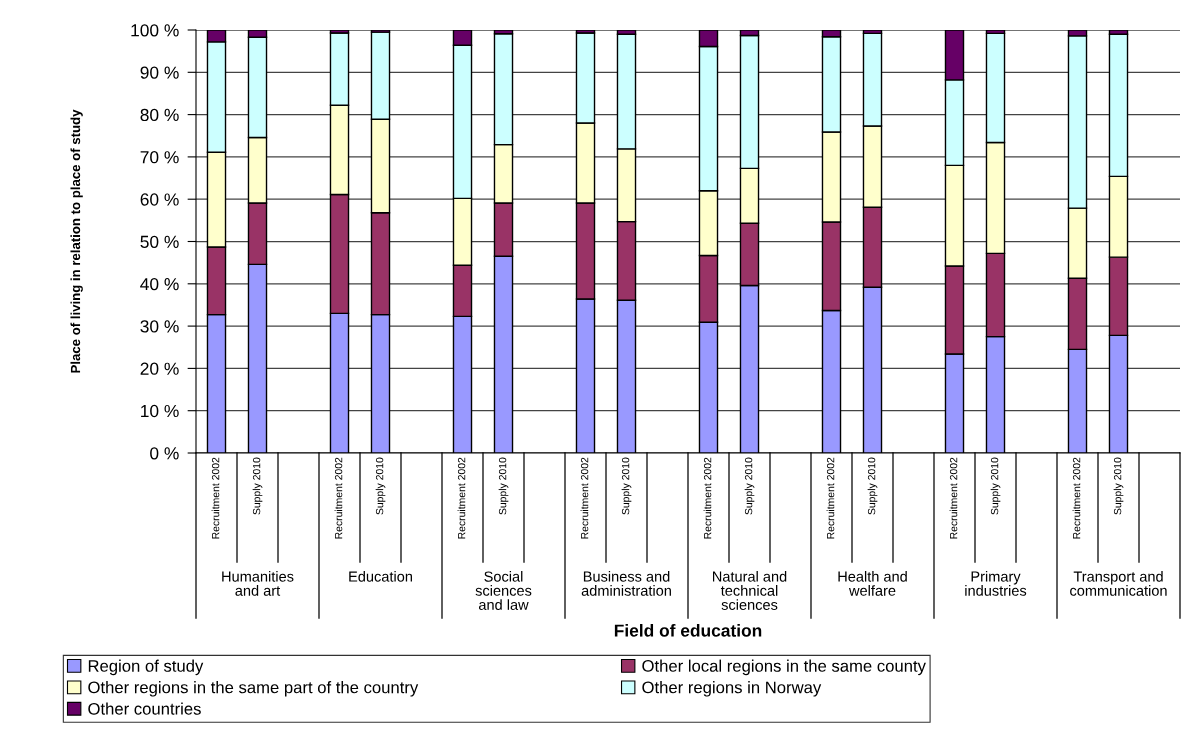 The height and width of the screenshot is (731, 1196). What do you see at coordinates (996, 583) in the screenshot?
I see `text: Primary industries` at bounding box center [996, 583].